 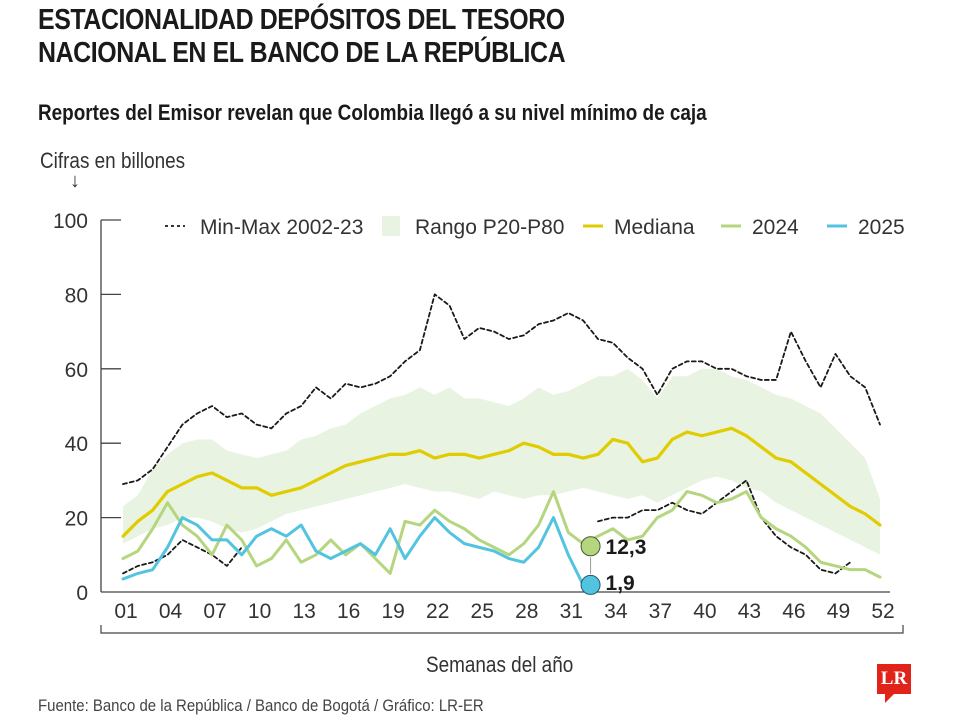 What do you see at coordinates (391, 226) in the screenshot?
I see `legend-band-swatch` at bounding box center [391, 226].